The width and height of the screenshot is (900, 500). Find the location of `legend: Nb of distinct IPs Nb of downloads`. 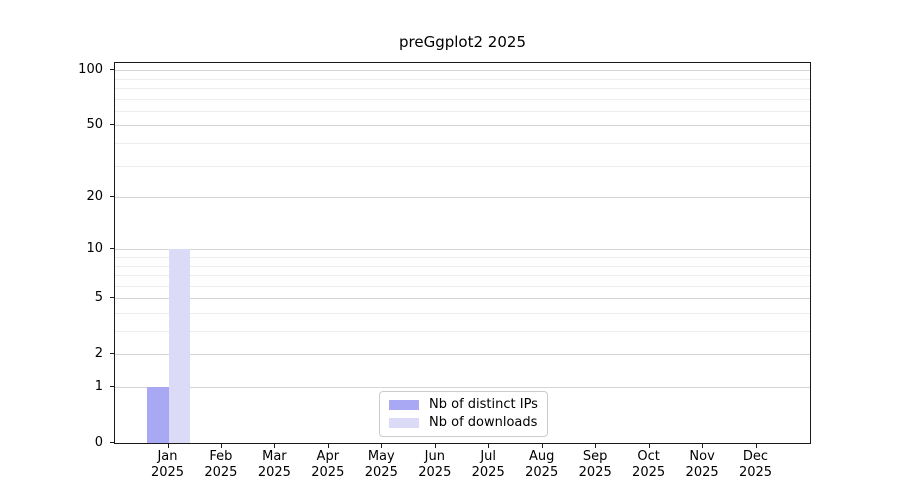

legend: Nb of distinct IPs Nb of downloads is located at coordinates (463, 414).